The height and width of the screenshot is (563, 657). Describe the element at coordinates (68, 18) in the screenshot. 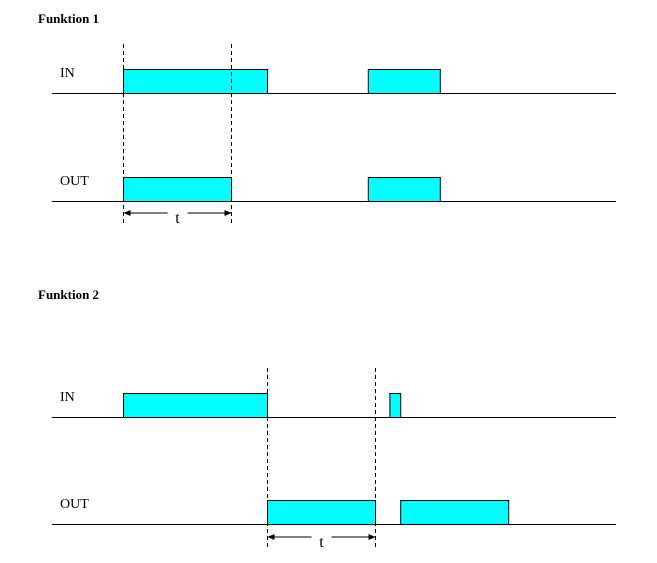

I see `section-title: Funktion 1` at that location.